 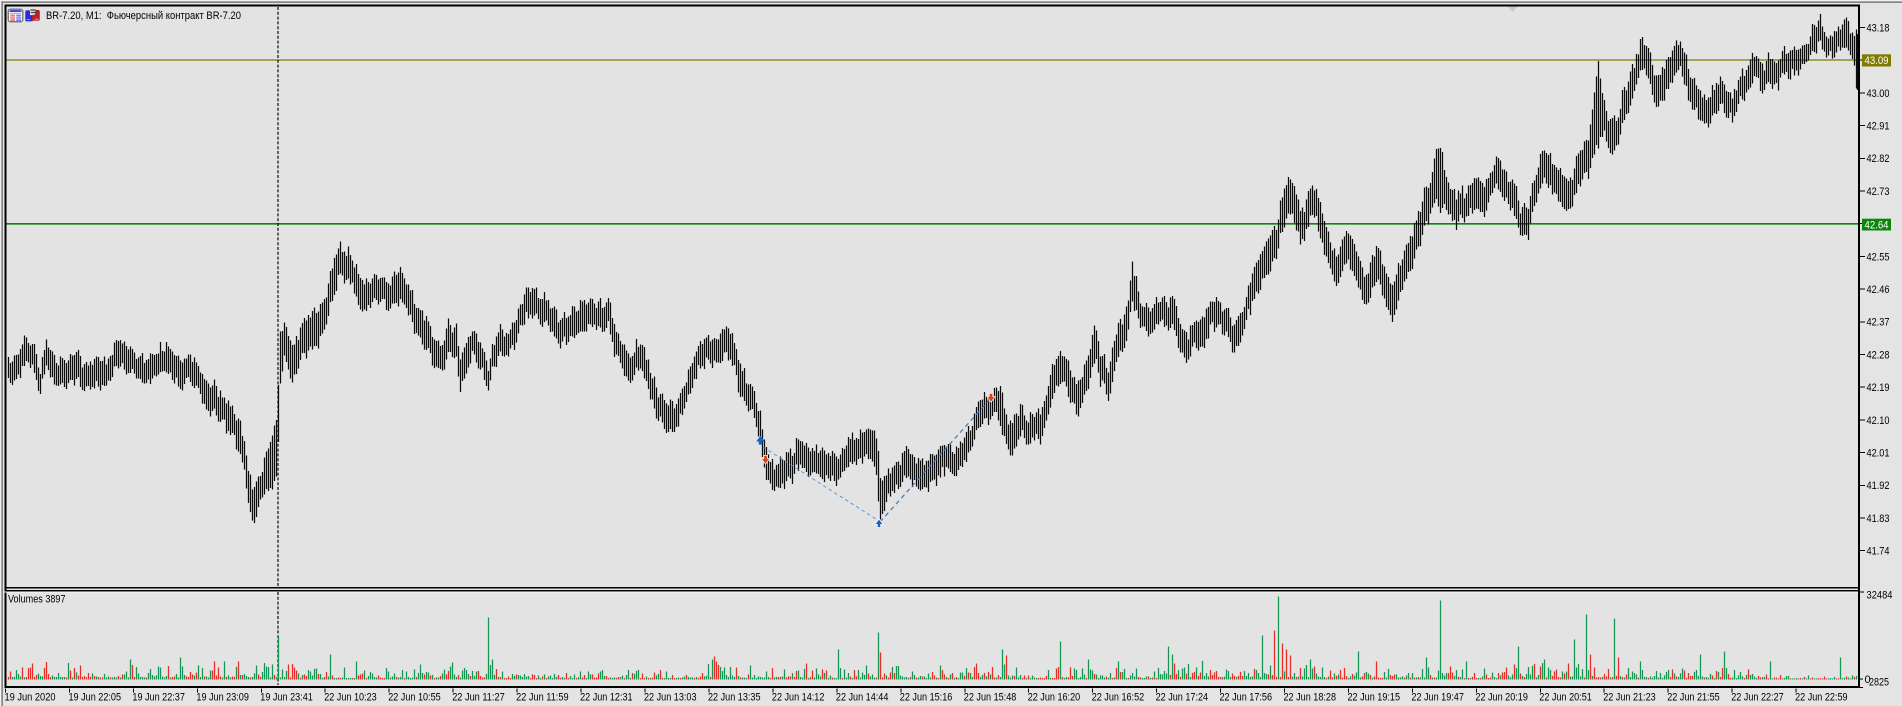 I want to click on svg-text: 19 Jun 23:41, so click(x=286, y=698).